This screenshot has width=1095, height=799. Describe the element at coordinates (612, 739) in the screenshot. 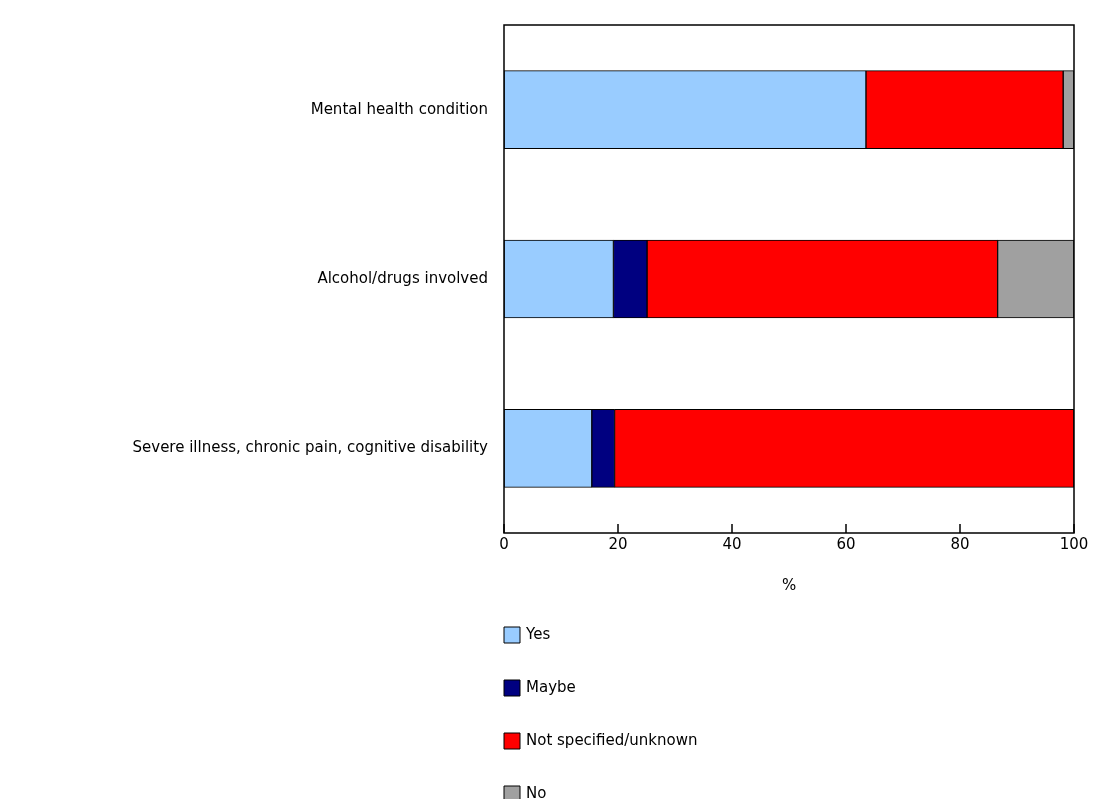

I see `legend-label: Not specified/unknown` at that location.